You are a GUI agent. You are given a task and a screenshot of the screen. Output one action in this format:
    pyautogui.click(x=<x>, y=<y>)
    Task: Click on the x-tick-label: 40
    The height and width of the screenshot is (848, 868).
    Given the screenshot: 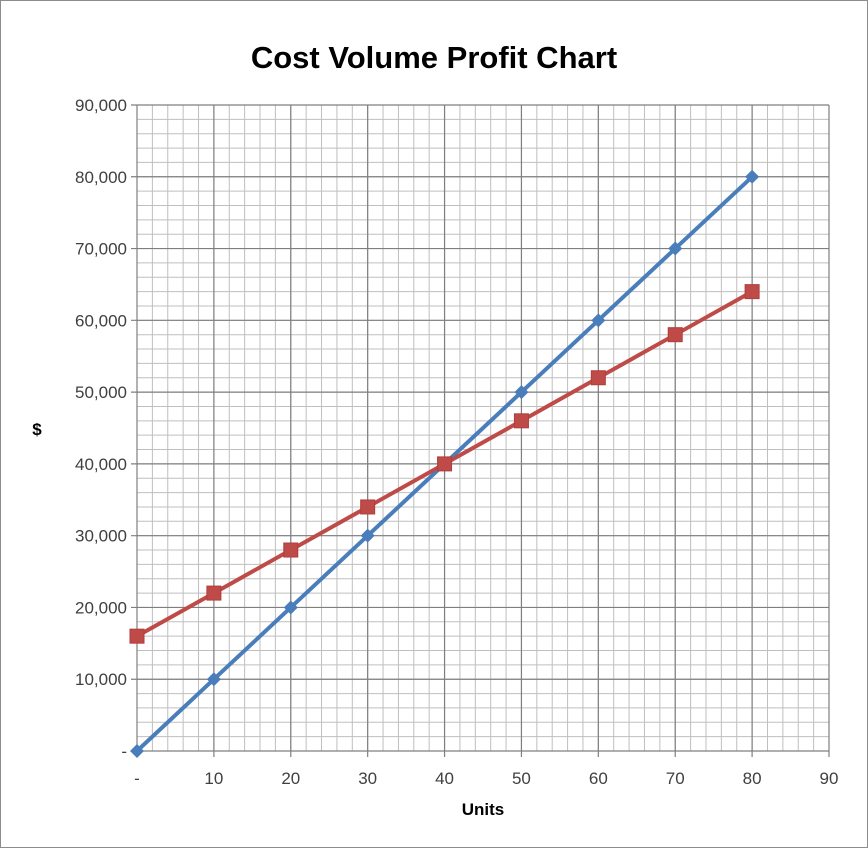 What is the action you would take?
    pyautogui.click(x=444, y=778)
    